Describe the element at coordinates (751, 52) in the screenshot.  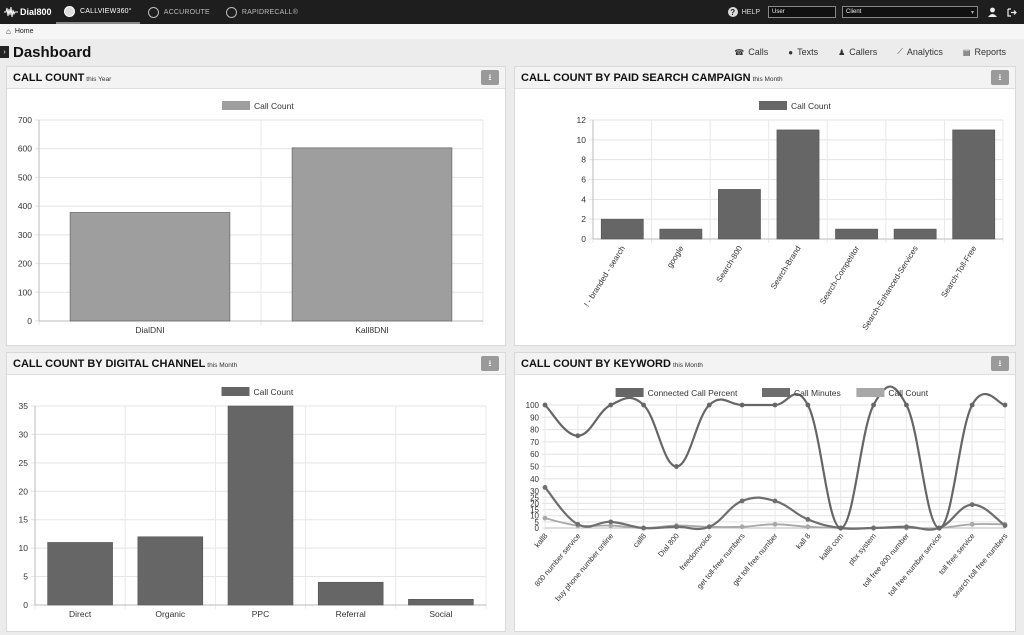
I see `nav-calls: ☎ Calls` at that location.